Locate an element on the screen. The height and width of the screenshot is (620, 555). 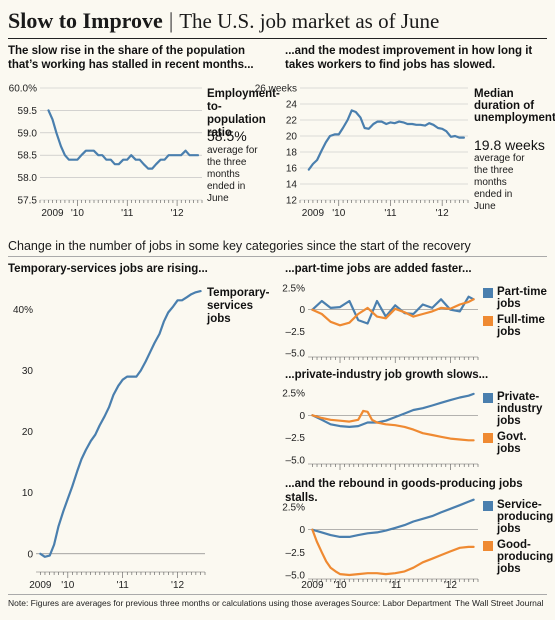
section-rule is located at coordinates (277, 256).